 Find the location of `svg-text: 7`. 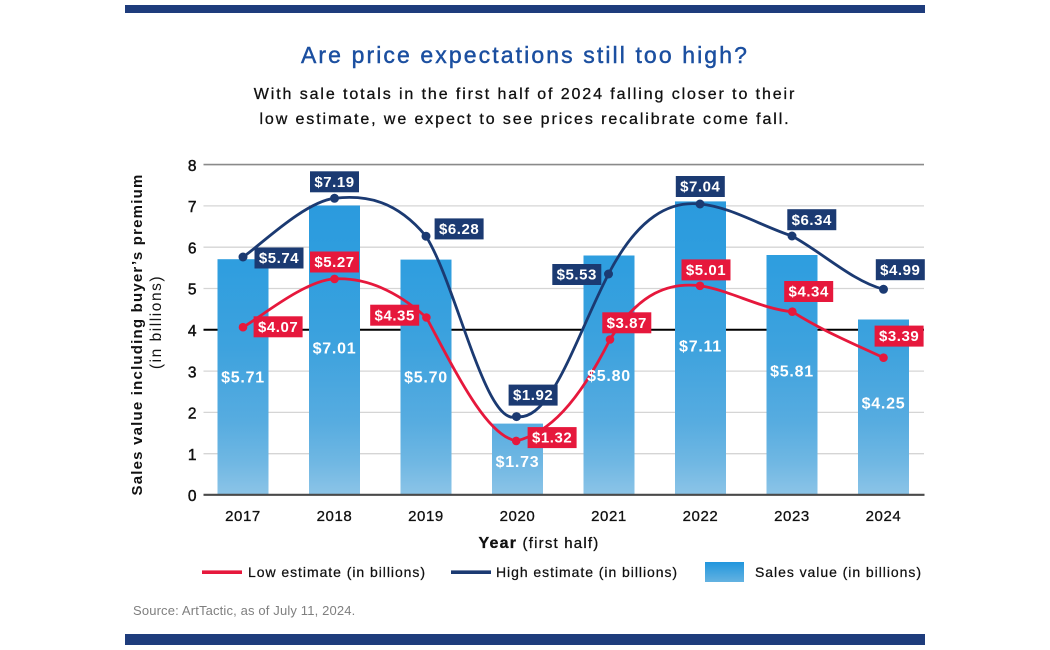

svg-text: 7 is located at coordinates (192, 207).